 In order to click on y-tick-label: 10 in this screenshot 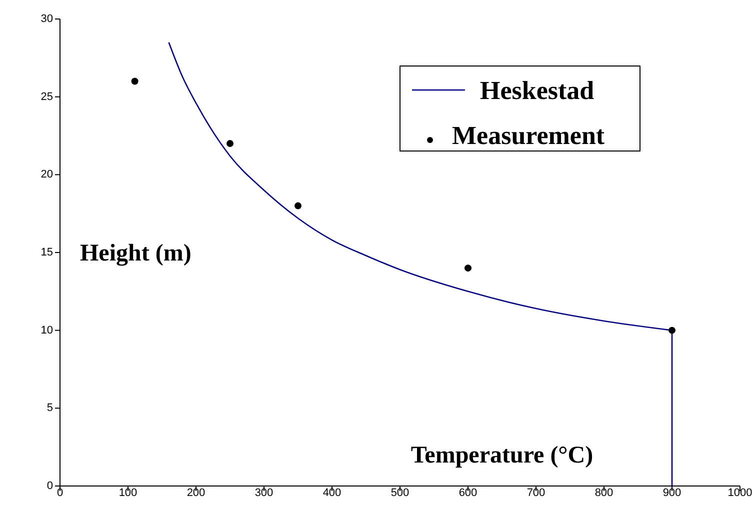, I will do `click(46, 330)`.